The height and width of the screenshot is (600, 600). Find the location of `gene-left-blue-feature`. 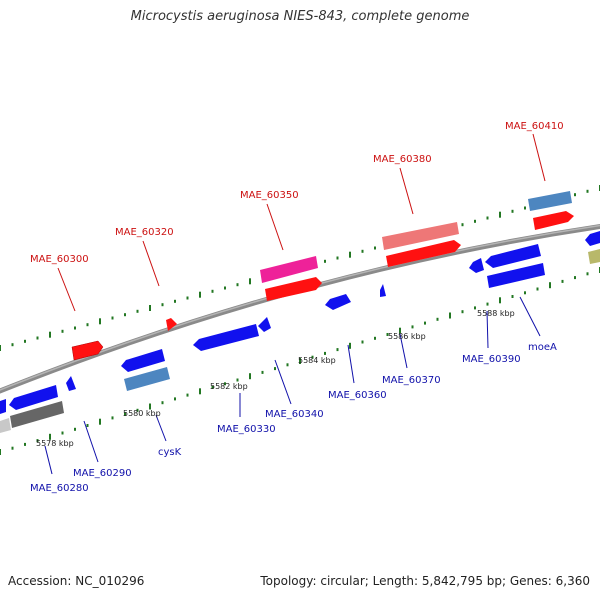

gene-left-blue-feature is located at coordinates (3, 406).